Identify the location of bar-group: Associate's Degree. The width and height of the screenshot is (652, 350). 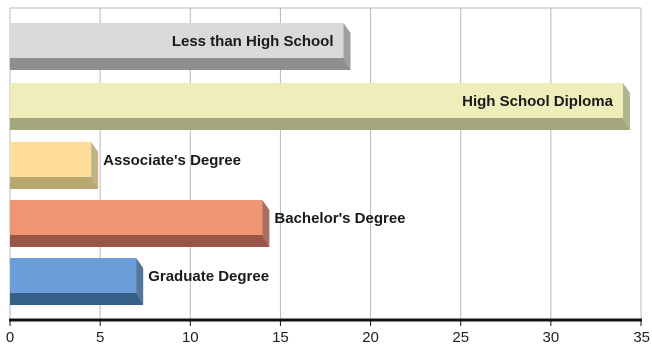
(125, 165).